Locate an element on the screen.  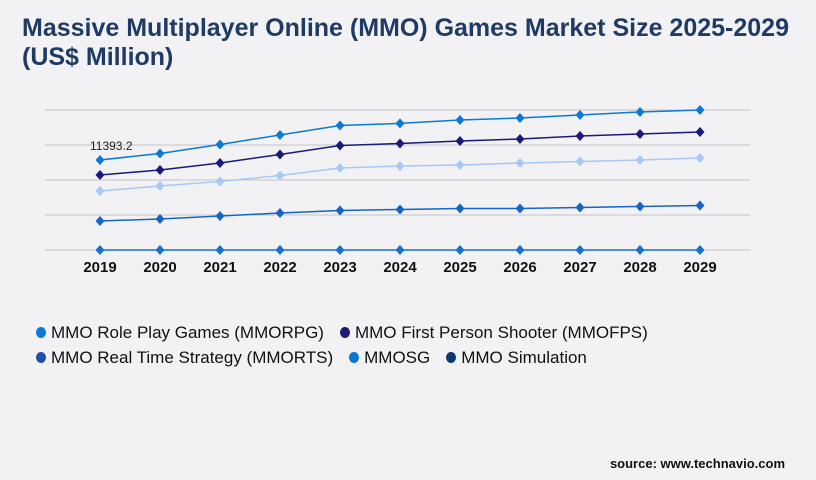
x-tick-label: 2025 is located at coordinates (459, 267).